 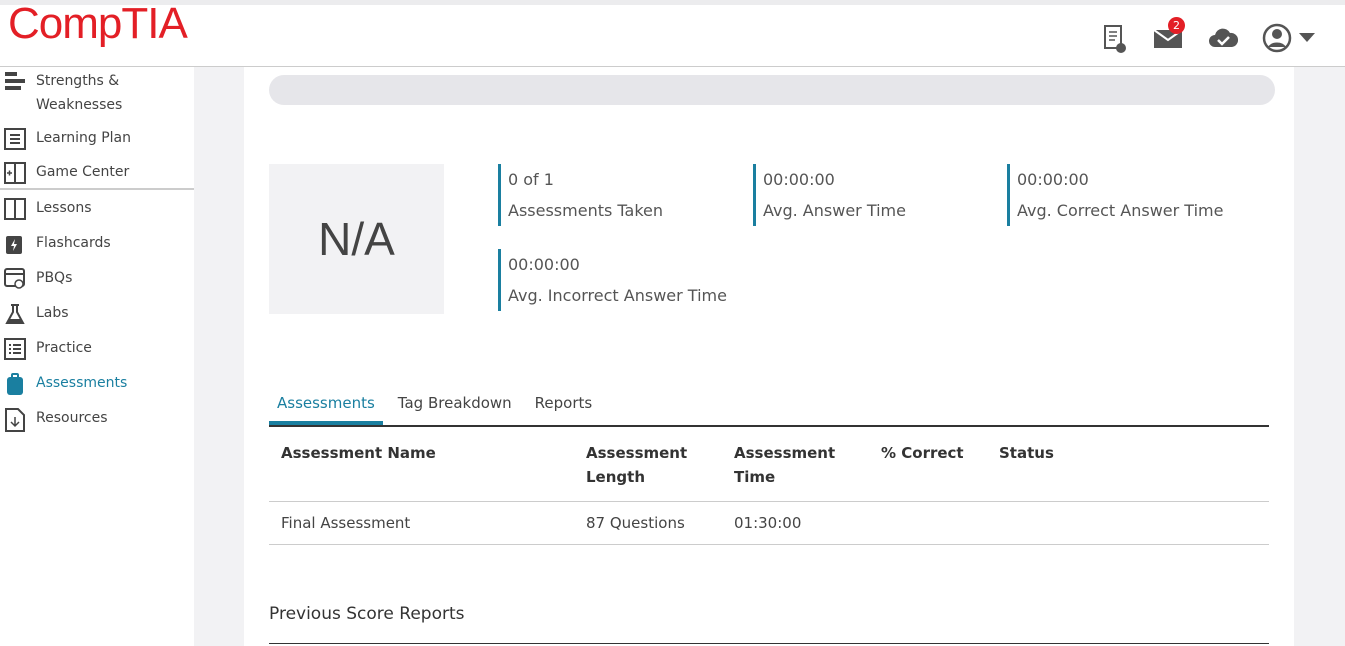 What do you see at coordinates (1223, 38) in the screenshot?
I see `cloud-check-icon` at bounding box center [1223, 38].